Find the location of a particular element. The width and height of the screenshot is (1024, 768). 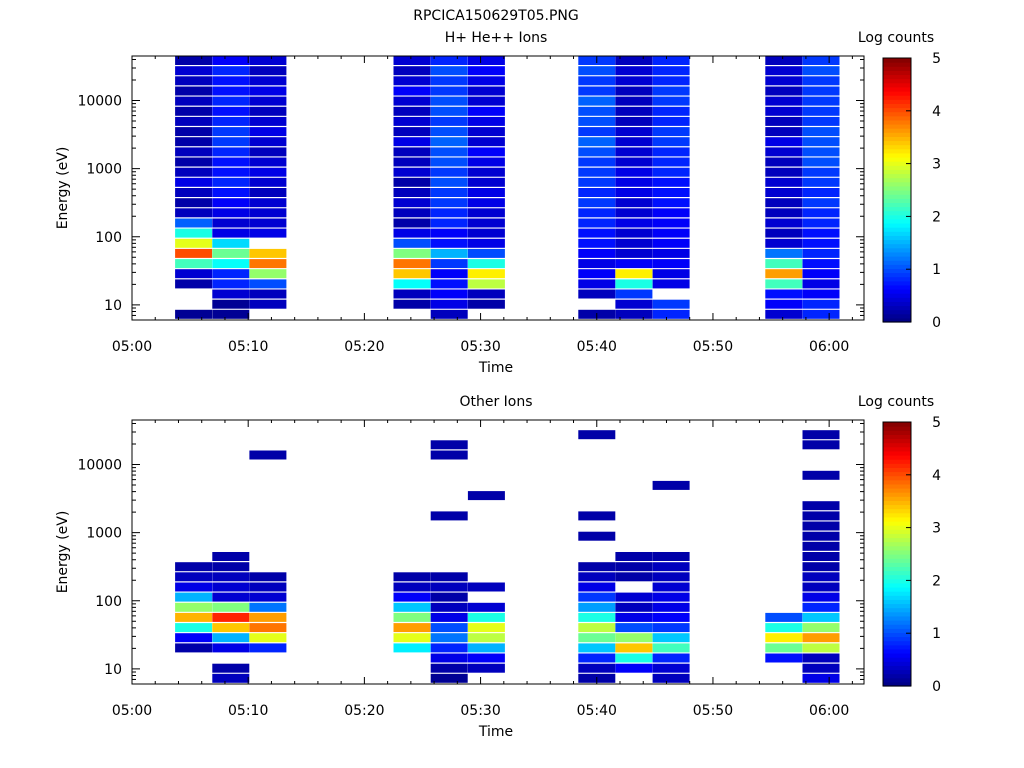

y-tick-label: 10000 is located at coordinates (99, 466).